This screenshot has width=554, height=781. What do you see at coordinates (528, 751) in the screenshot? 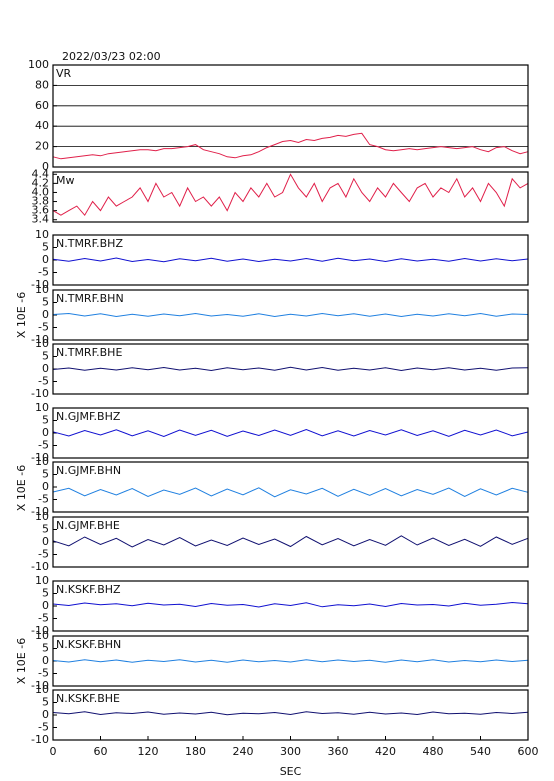
I see `x-tick-label: 600` at bounding box center [528, 751].